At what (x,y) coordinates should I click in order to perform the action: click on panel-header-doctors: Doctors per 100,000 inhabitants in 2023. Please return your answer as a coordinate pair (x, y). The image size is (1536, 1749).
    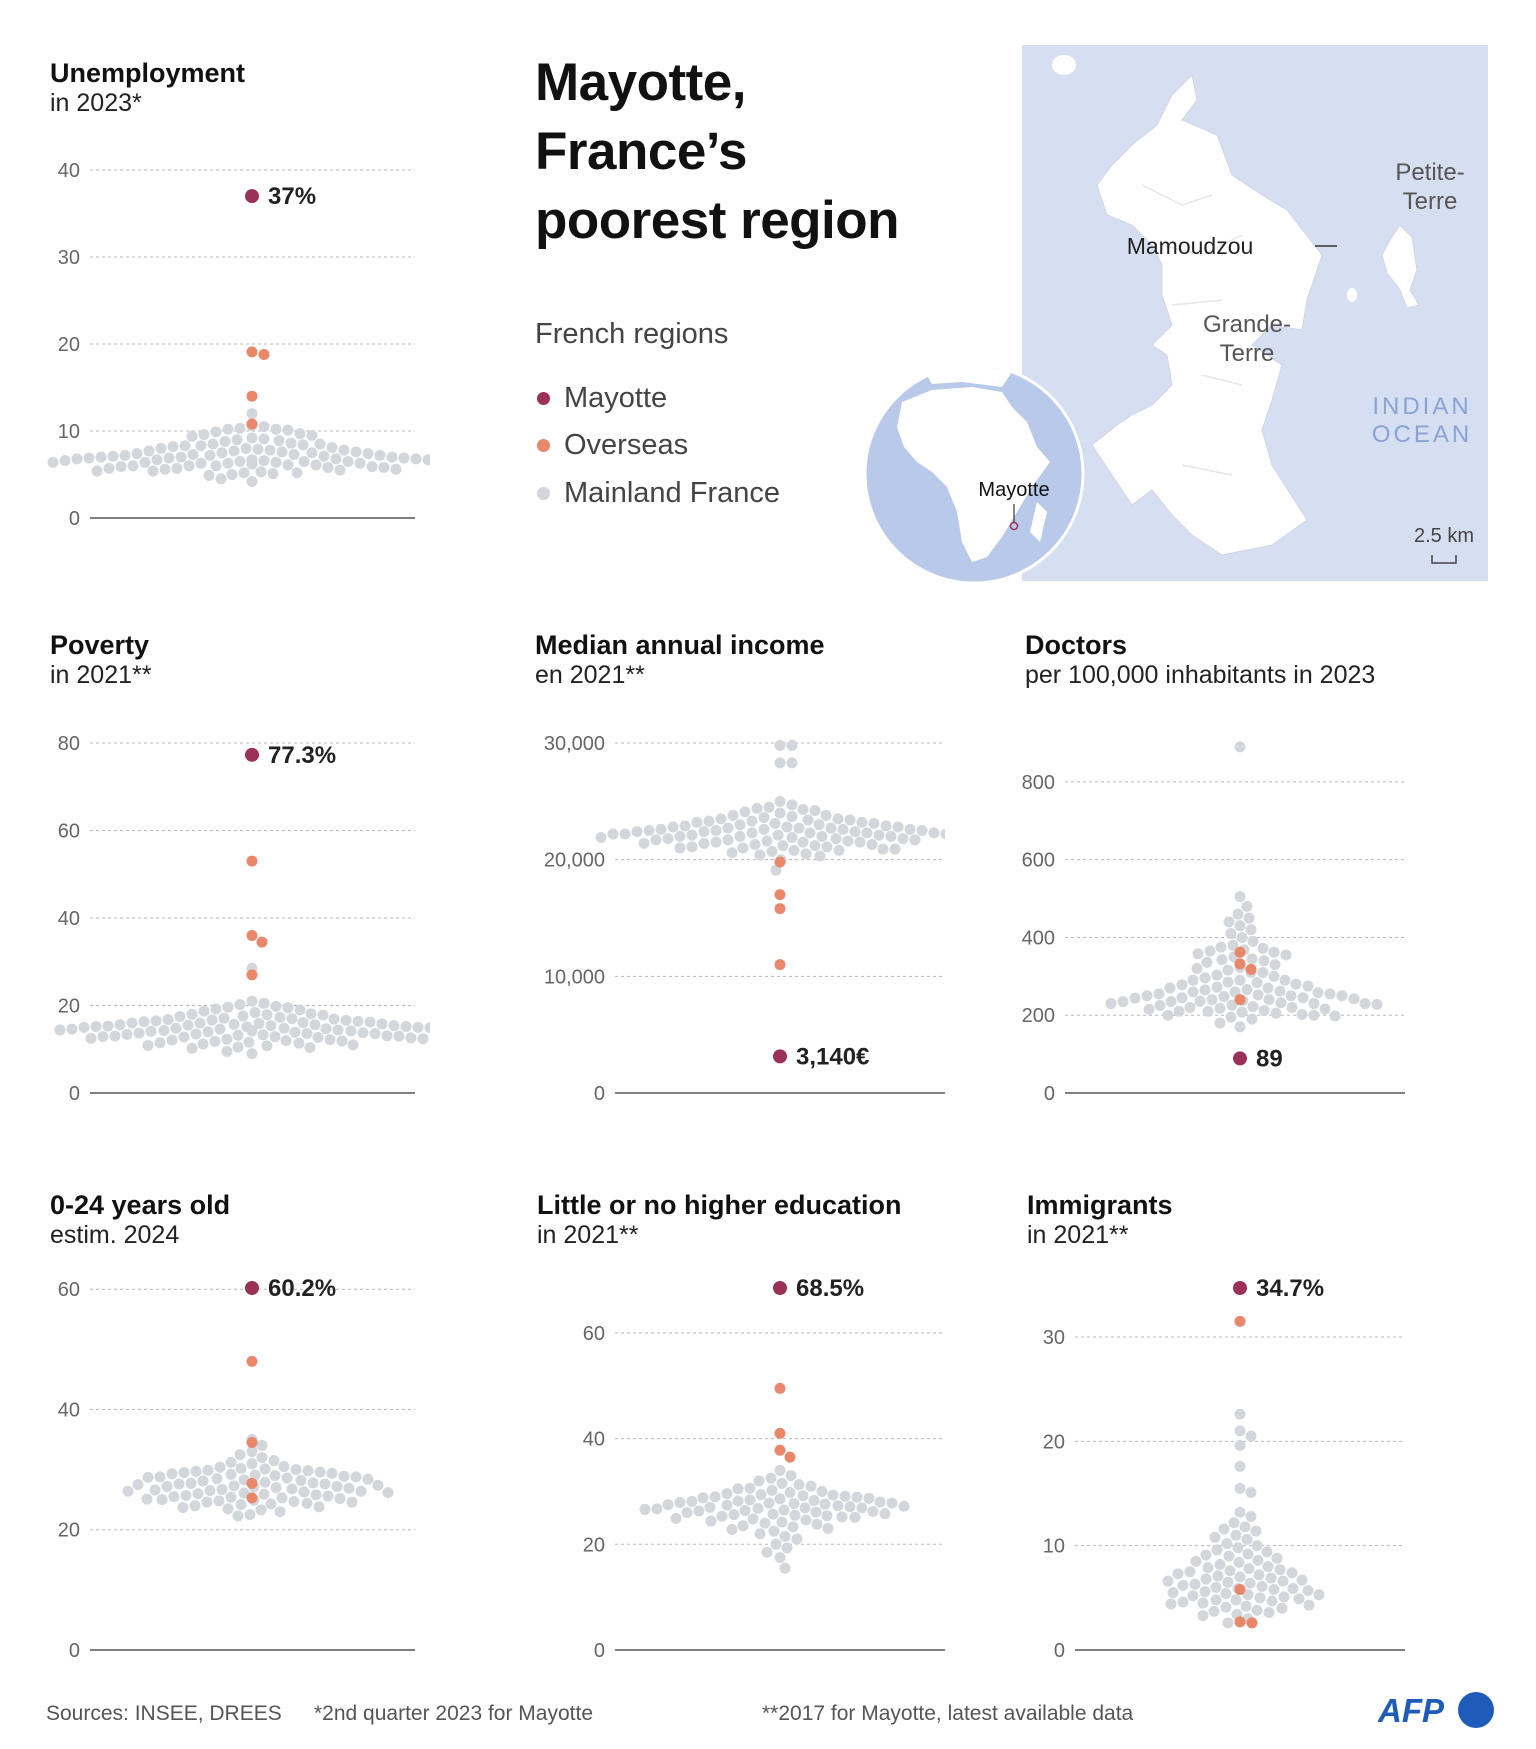
    Looking at the image, I should click on (1200, 660).